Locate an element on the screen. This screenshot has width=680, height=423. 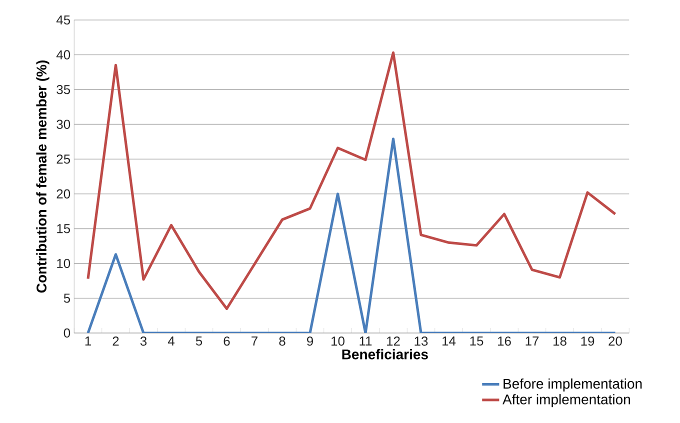
y-tick-label: 25 is located at coordinates (63, 159).